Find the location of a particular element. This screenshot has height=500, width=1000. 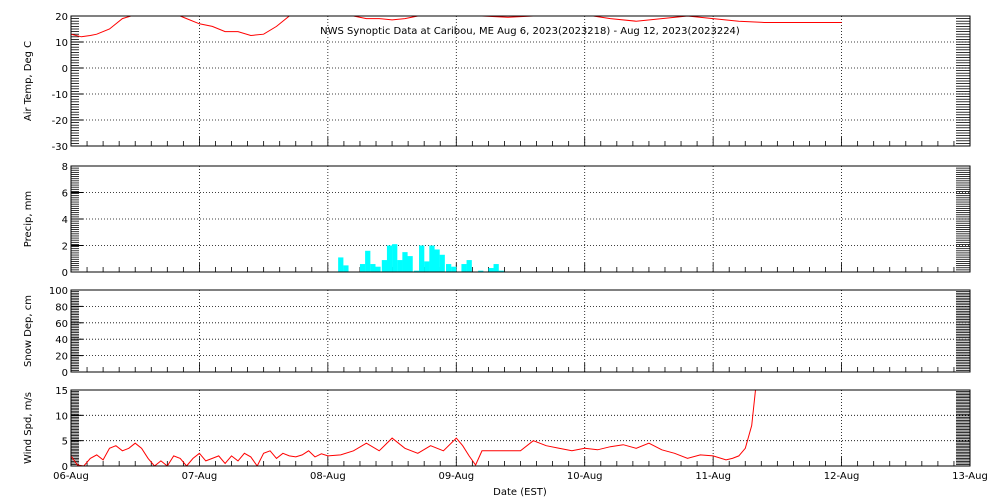

precip-ytick-label: 6 is located at coordinates (65, 194).